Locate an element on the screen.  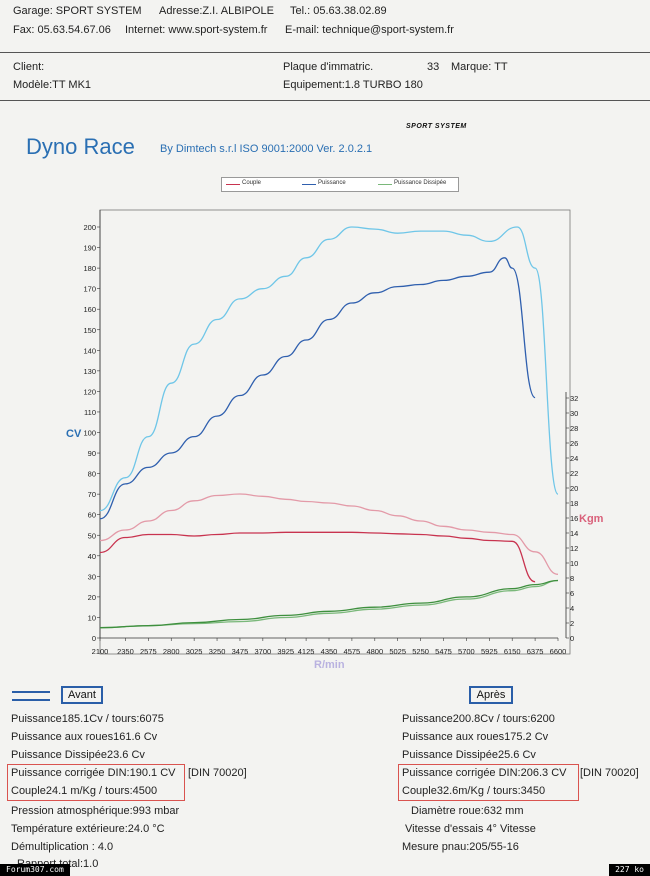
y-left-tick-label: 90 is located at coordinates (92, 453).